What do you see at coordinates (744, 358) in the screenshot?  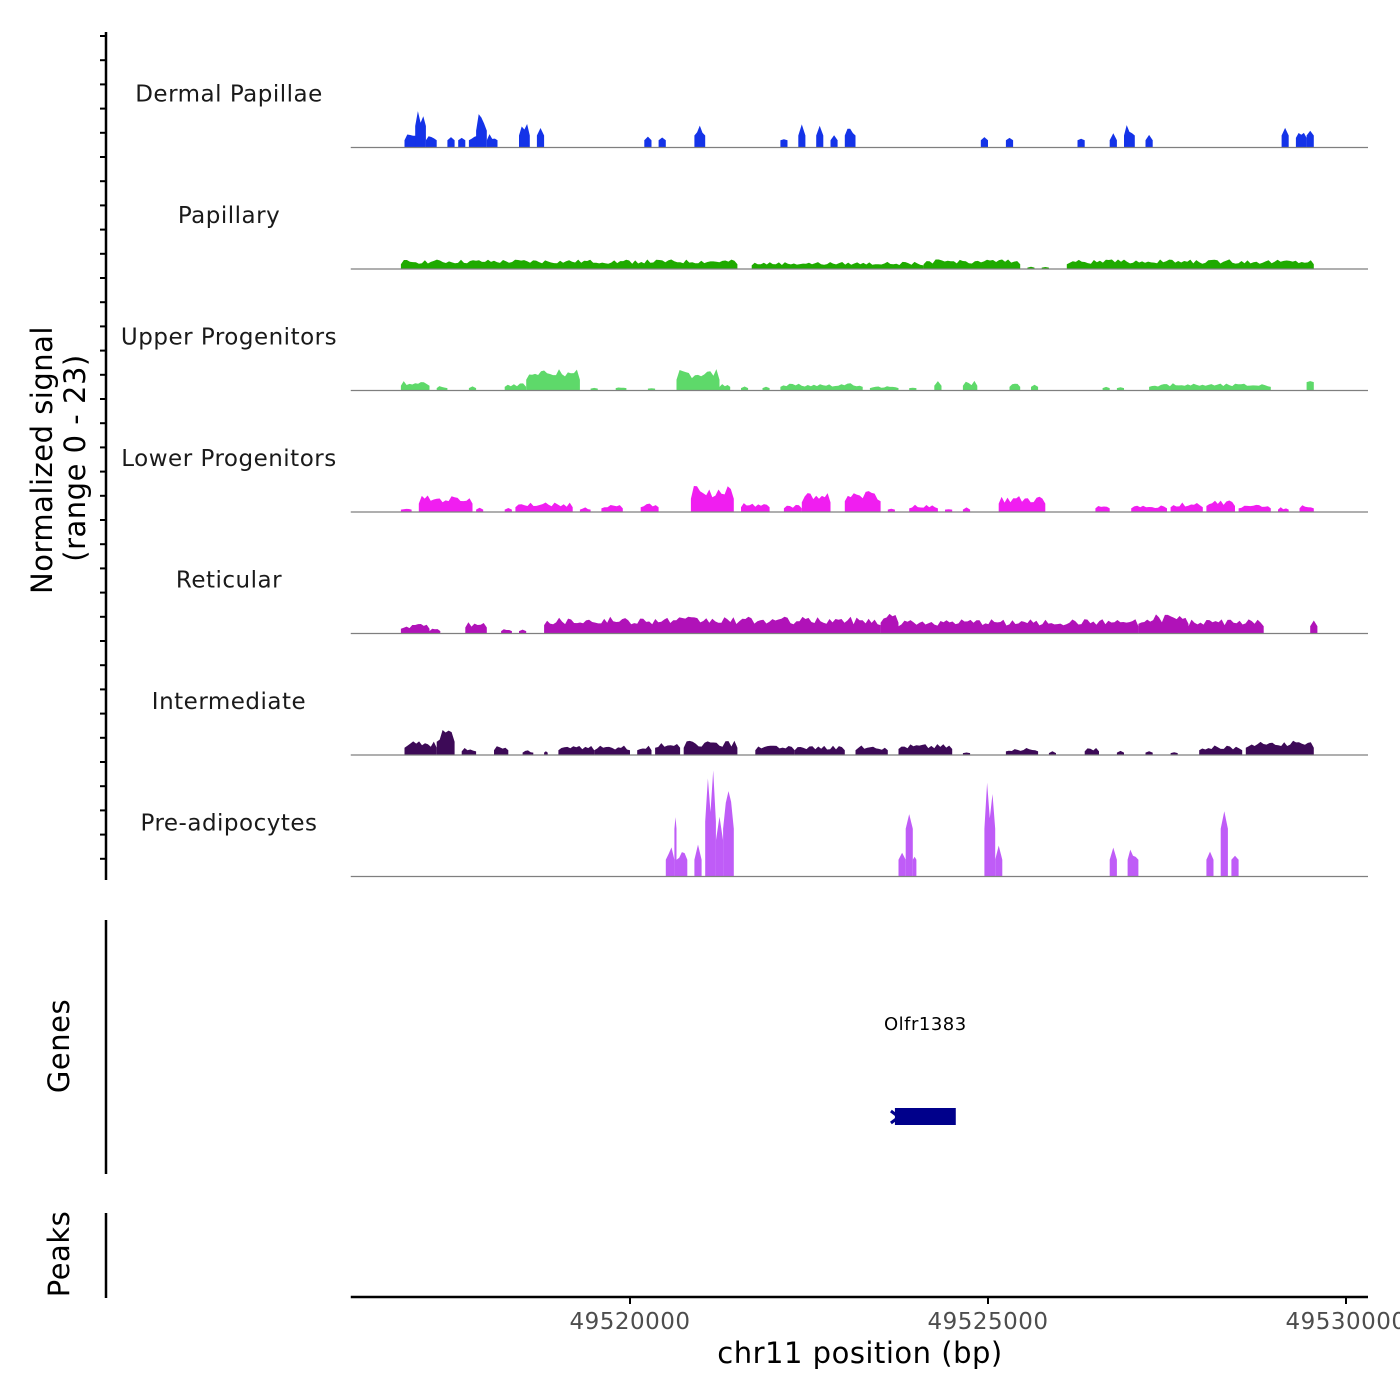 I see `track-upper-progenitors: Upper Progenitors` at bounding box center [744, 358].